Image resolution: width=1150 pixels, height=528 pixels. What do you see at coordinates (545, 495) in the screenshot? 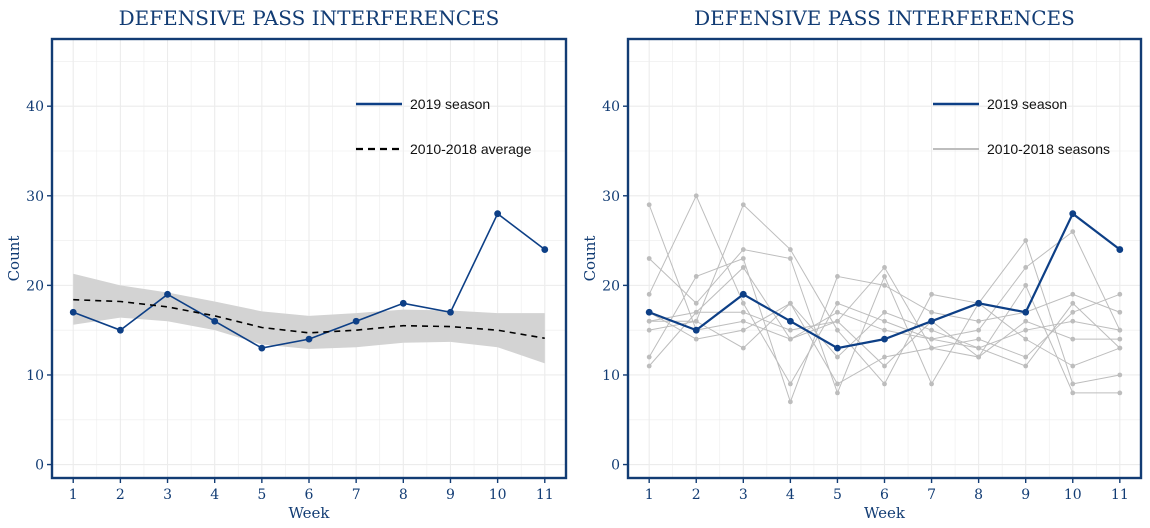
I see `x-tick-label: 11` at bounding box center [545, 495].